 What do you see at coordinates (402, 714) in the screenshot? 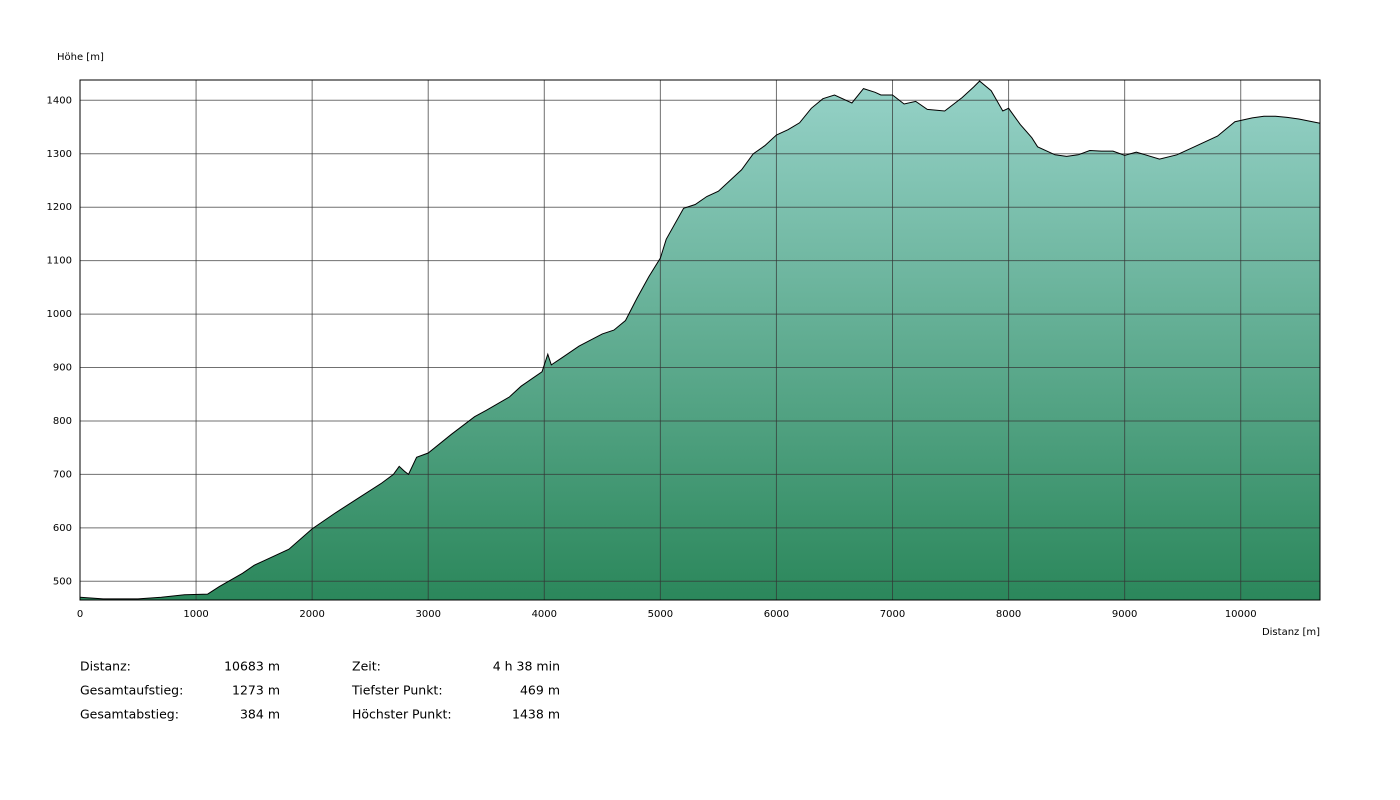
I see `stat-label: Höchster Punkt:` at bounding box center [402, 714].